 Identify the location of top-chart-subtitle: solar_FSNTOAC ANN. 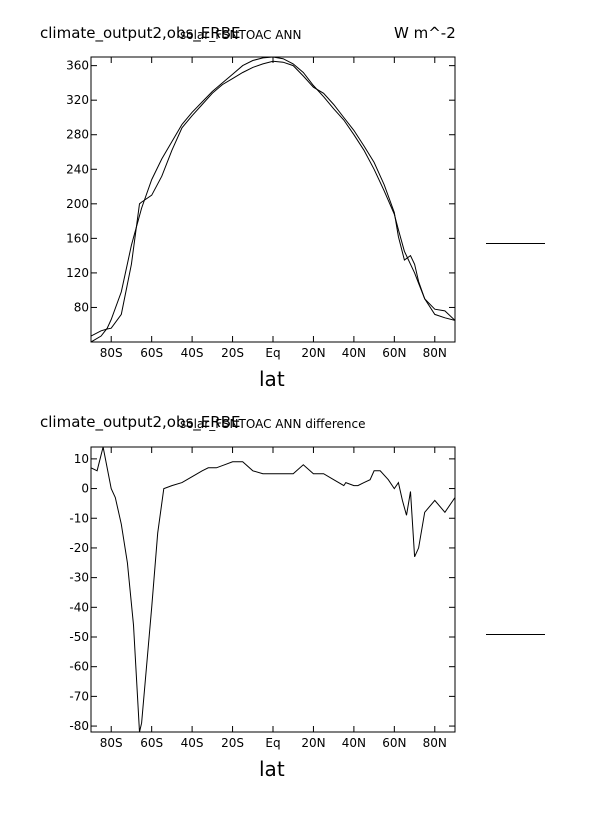
(241, 35).